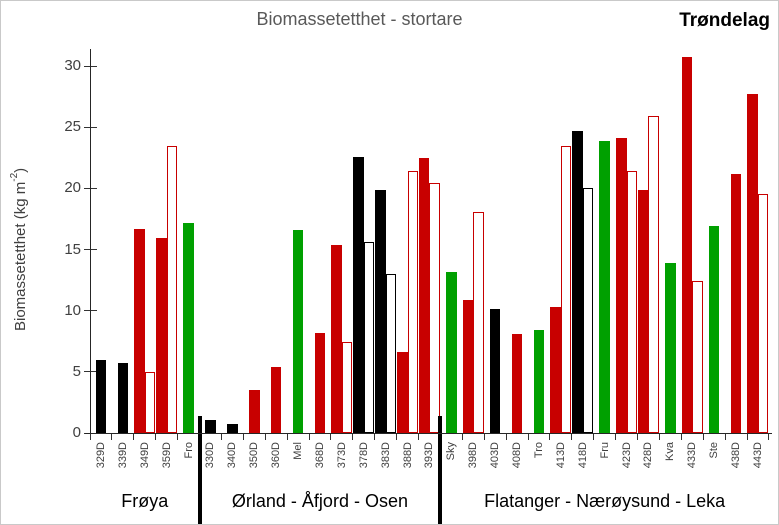 This screenshot has height=525, width=779. What do you see at coordinates (76, 432) in the screenshot?
I see `y-tick-label: 0` at bounding box center [76, 432].